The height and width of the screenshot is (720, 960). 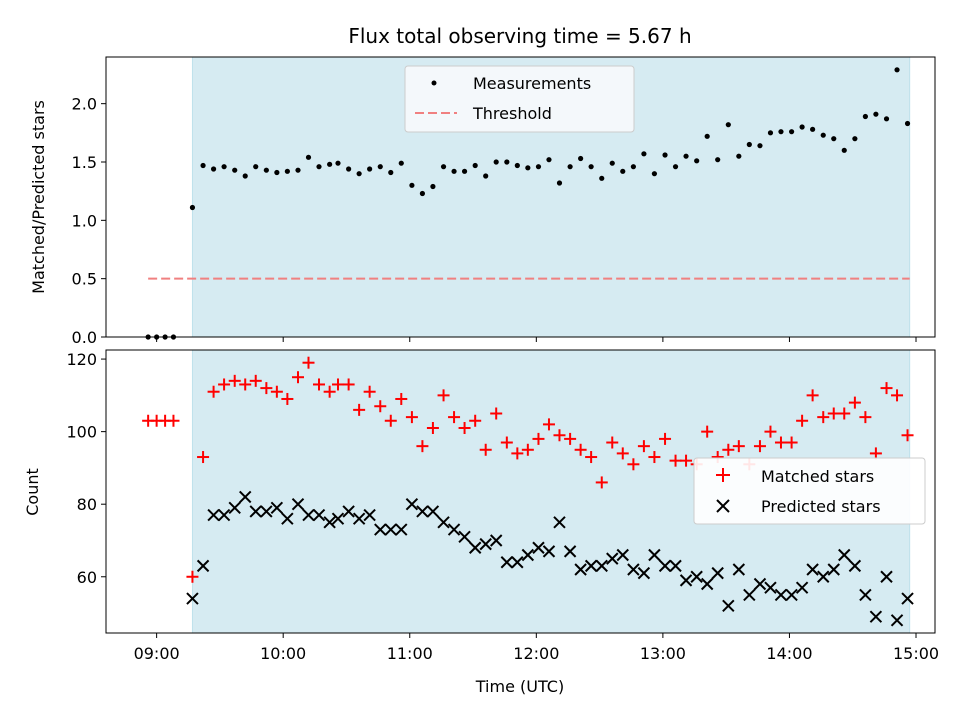 What do you see at coordinates (157, 653) in the screenshot?
I see `x-tick-label: 09:00` at bounding box center [157, 653].